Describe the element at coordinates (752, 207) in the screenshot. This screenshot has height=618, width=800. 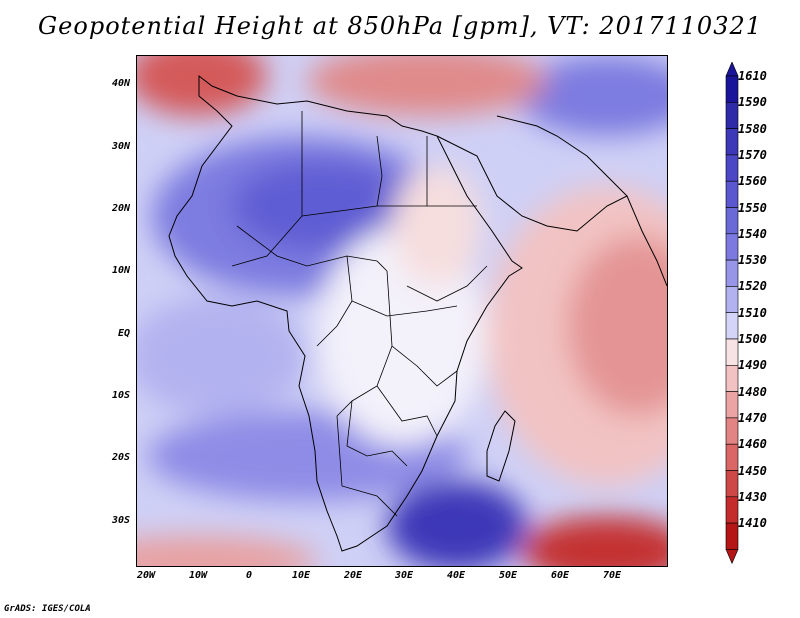
I see `colorbar-level-label: 1550` at that location.